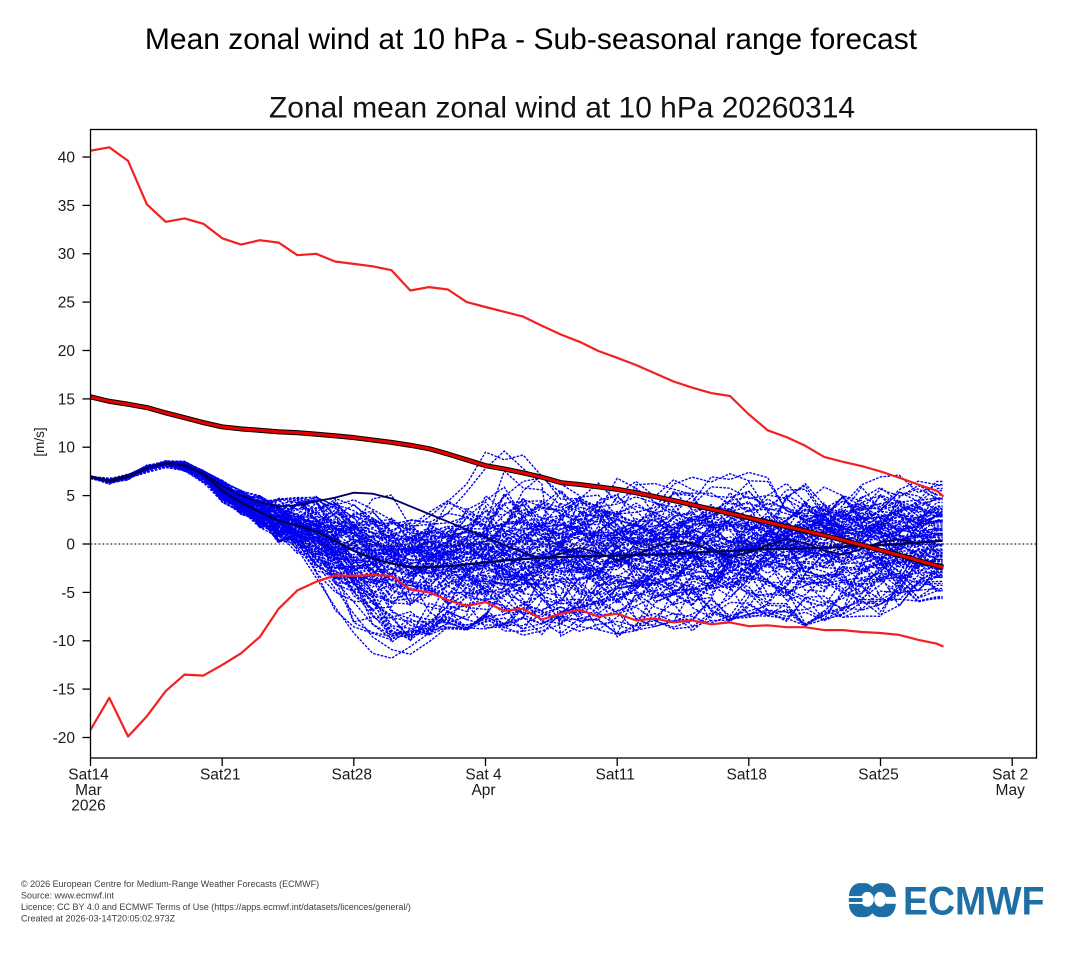 This screenshot has width=1067, height=960. What do you see at coordinates (1011, 790) in the screenshot?
I see `svg-text: May` at bounding box center [1011, 790].